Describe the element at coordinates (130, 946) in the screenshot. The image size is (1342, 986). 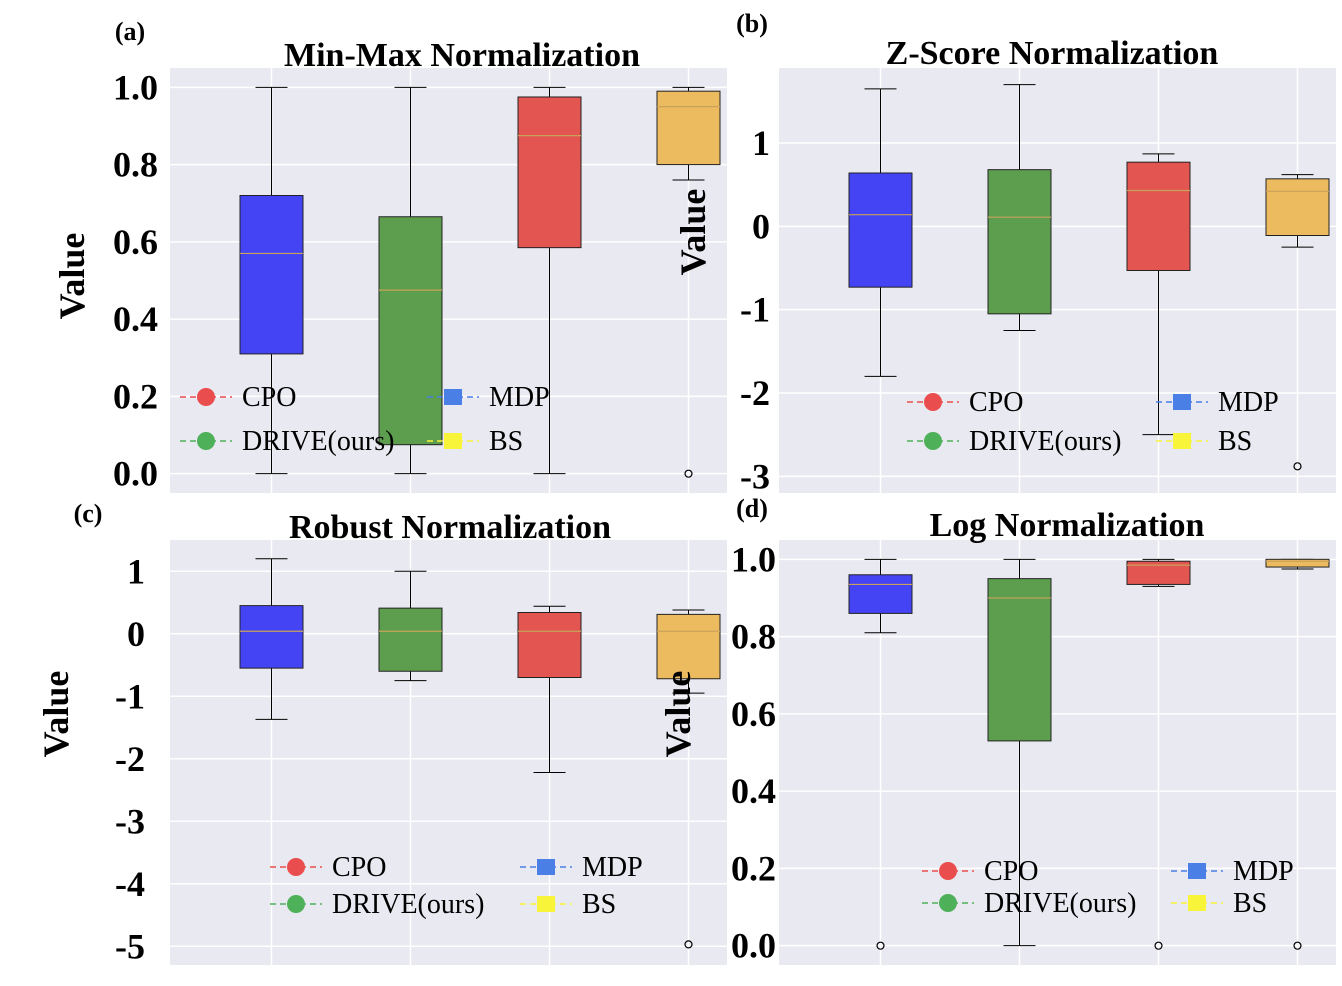
I see `y-tick-label: -5` at that location.